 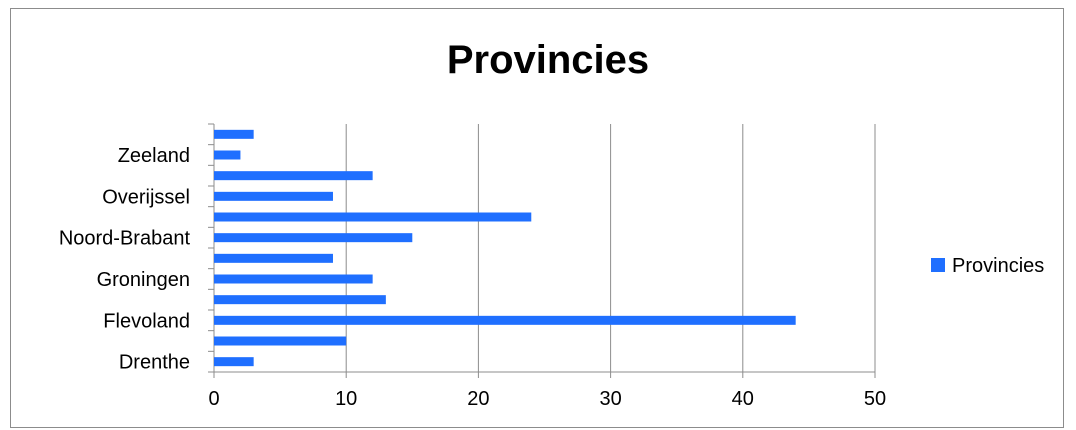 I want to click on x-tick-label: 30, so click(x=610, y=399).